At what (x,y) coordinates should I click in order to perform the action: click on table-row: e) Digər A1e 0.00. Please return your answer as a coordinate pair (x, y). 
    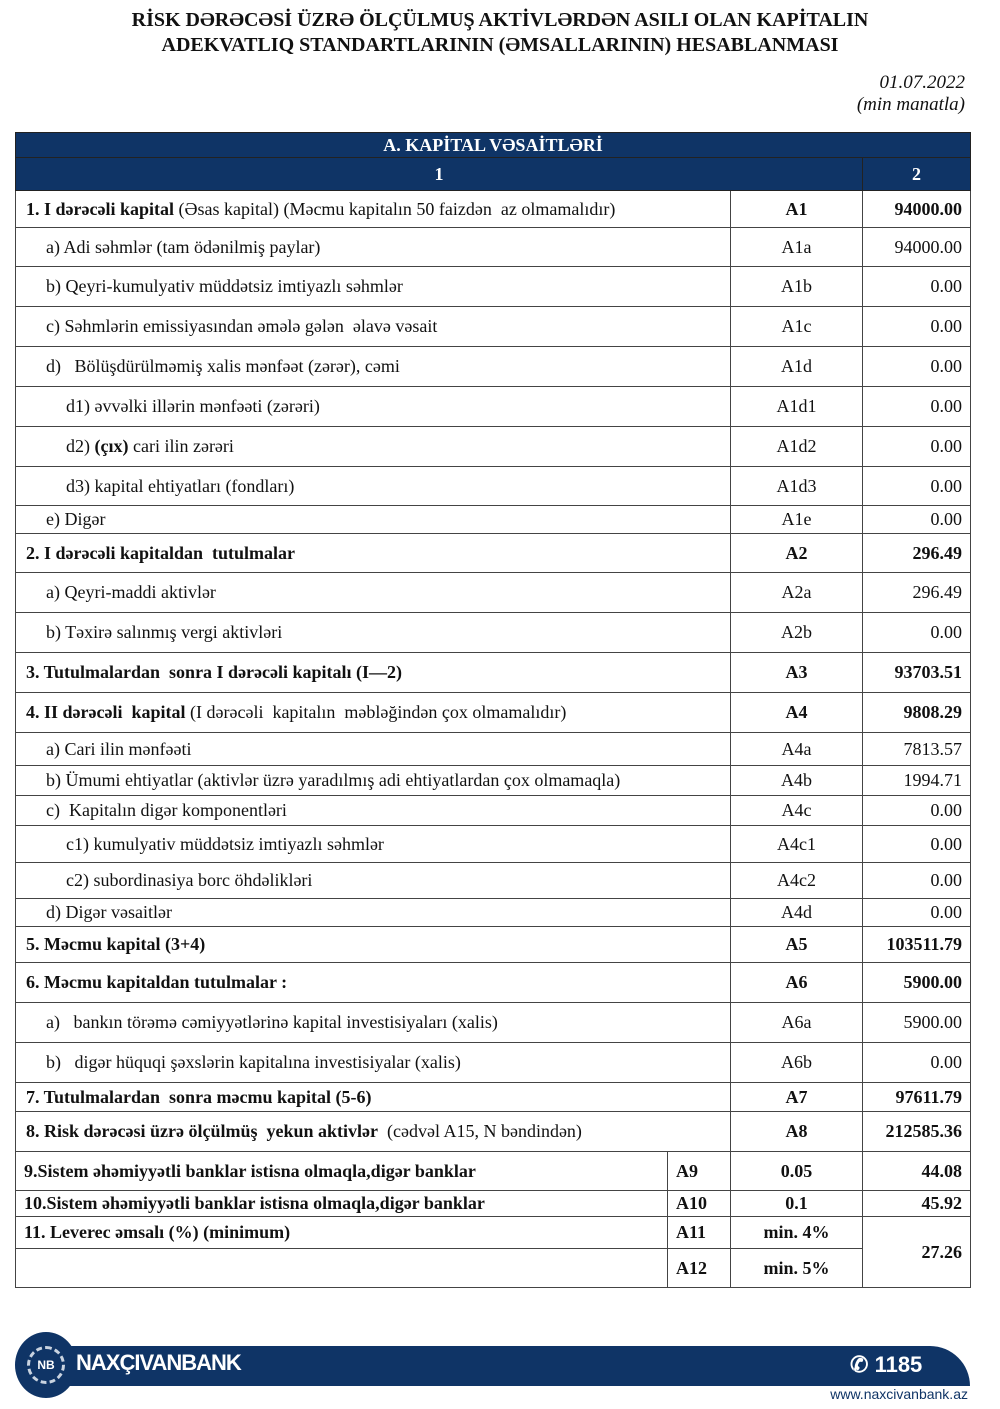
    Looking at the image, I should click on (493, 519).